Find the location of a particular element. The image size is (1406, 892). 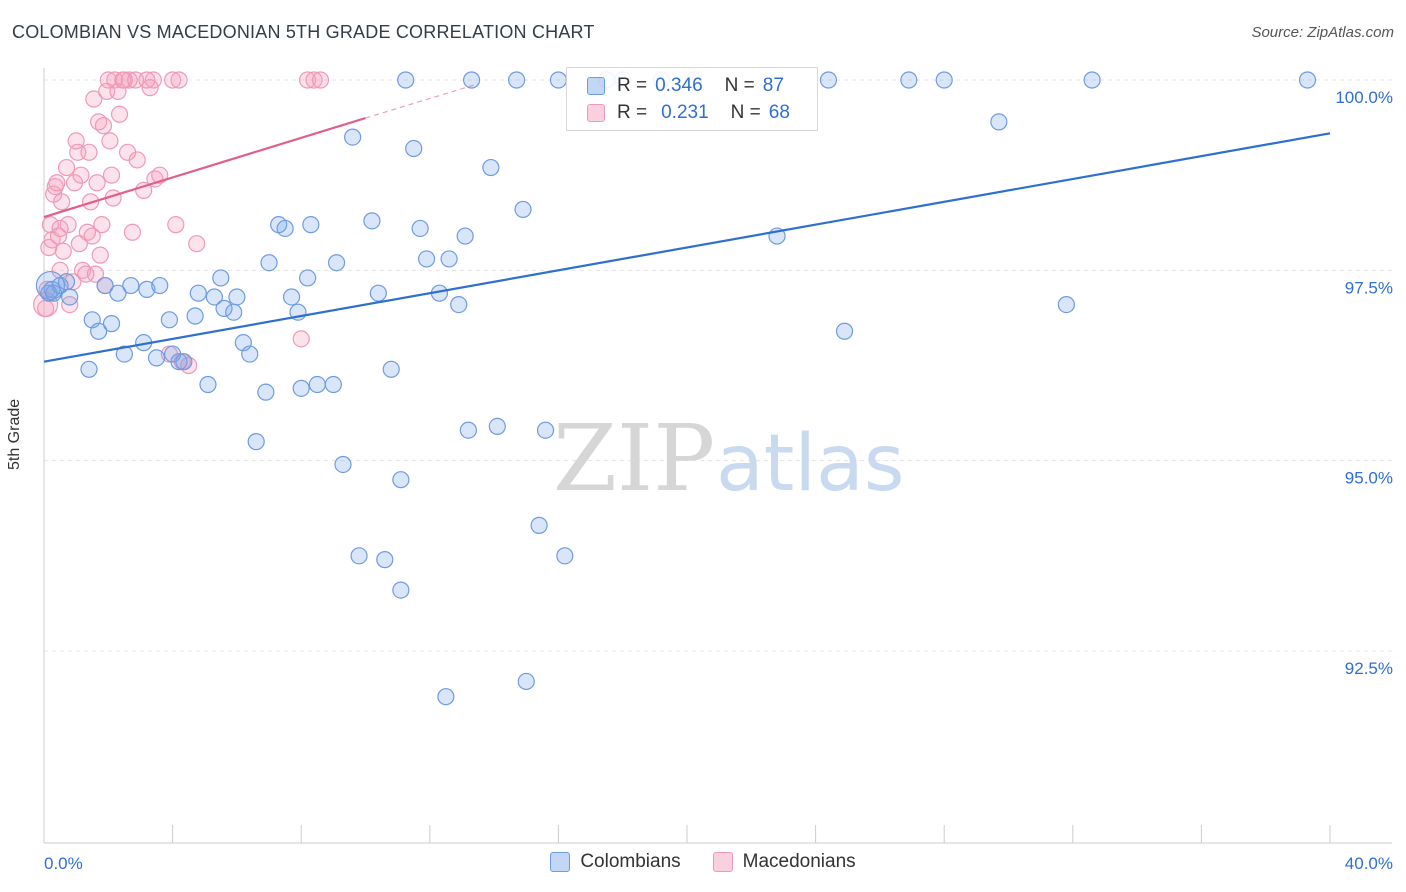

series-legend: Colombians Macedonians is located at coordinates (703, 862).